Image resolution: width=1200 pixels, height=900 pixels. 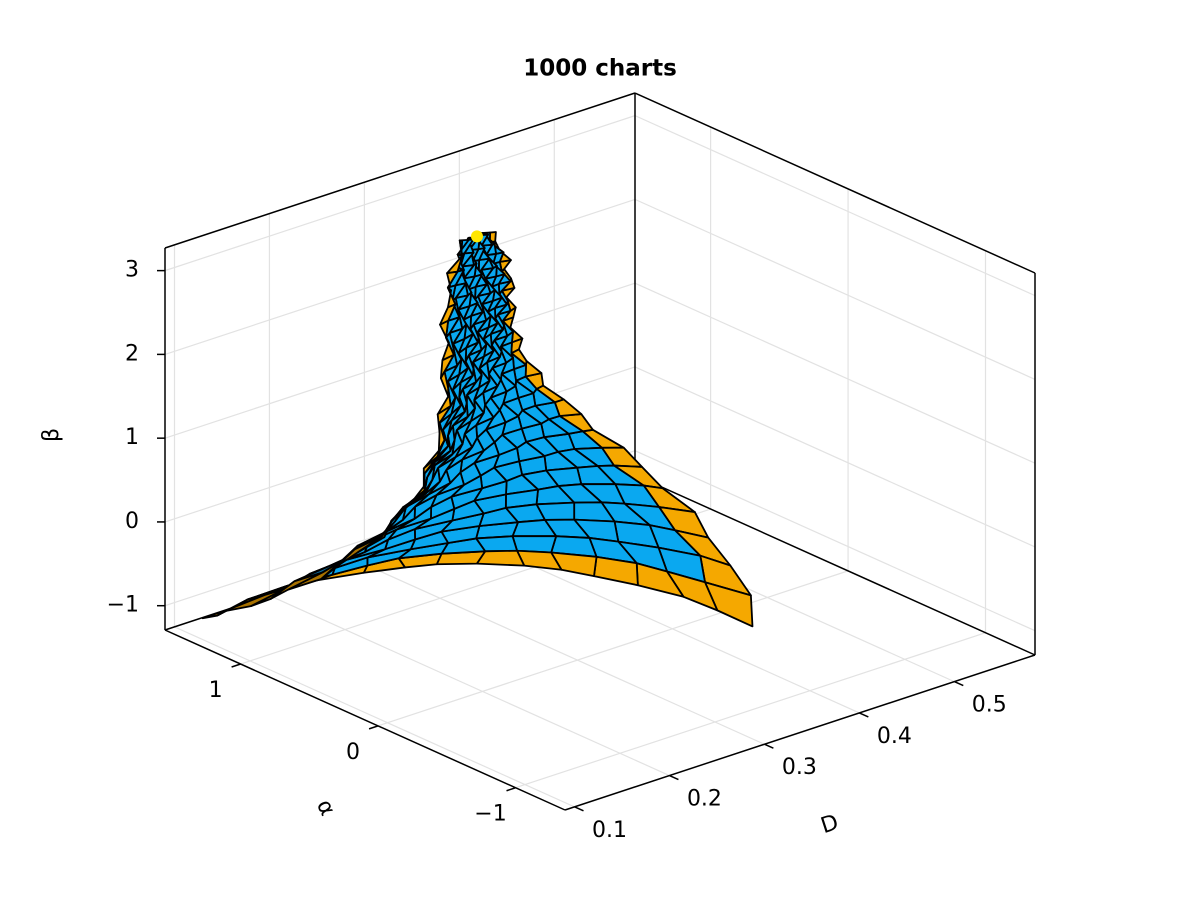 What do you see at coordinates (325, 808) in the screenshot?
I see `y-axis-label: α` at bounding box center [325, 808].